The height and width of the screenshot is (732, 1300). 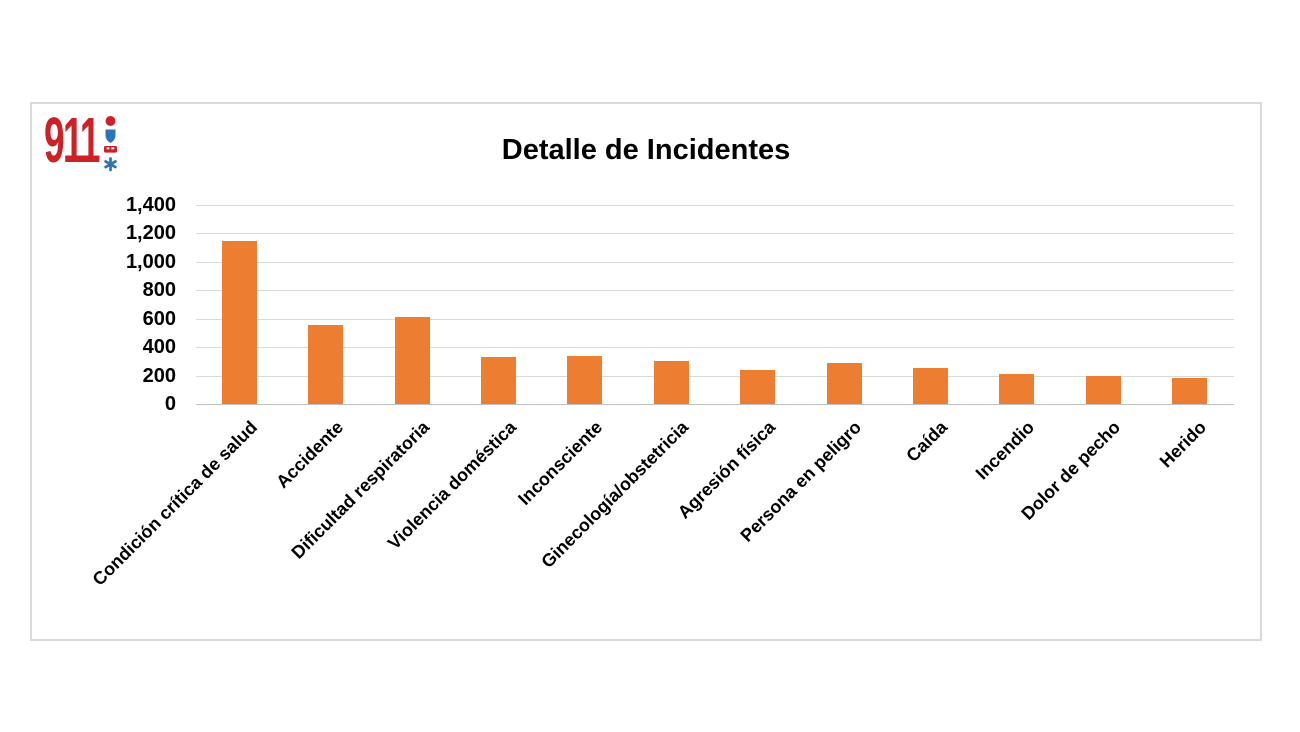 What do you see at coordinates (111, 149) in the screenshot?
I see `vehicle-icon` at bounding box center [111, 149].